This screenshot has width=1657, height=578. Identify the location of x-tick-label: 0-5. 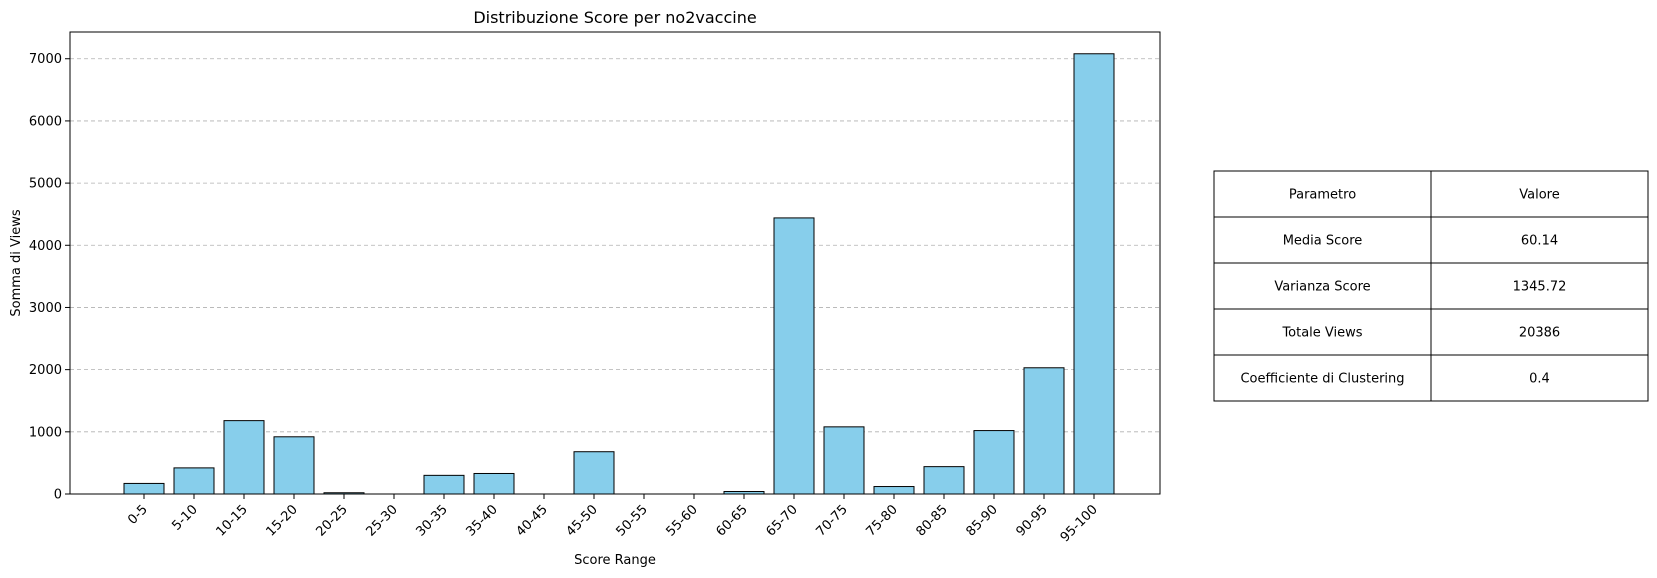
(138, 515).